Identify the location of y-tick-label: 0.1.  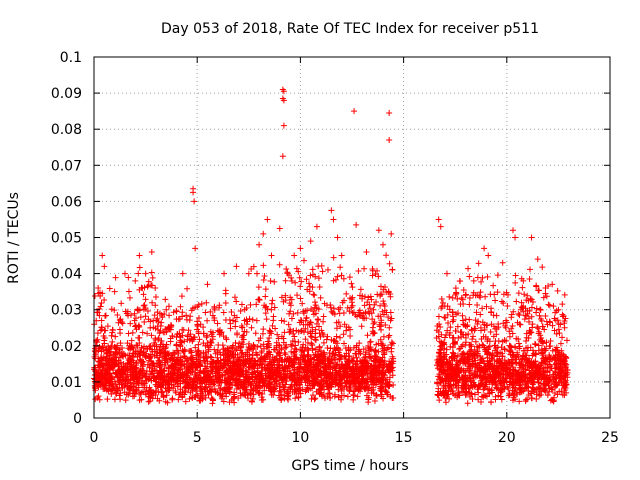
(71, 58).